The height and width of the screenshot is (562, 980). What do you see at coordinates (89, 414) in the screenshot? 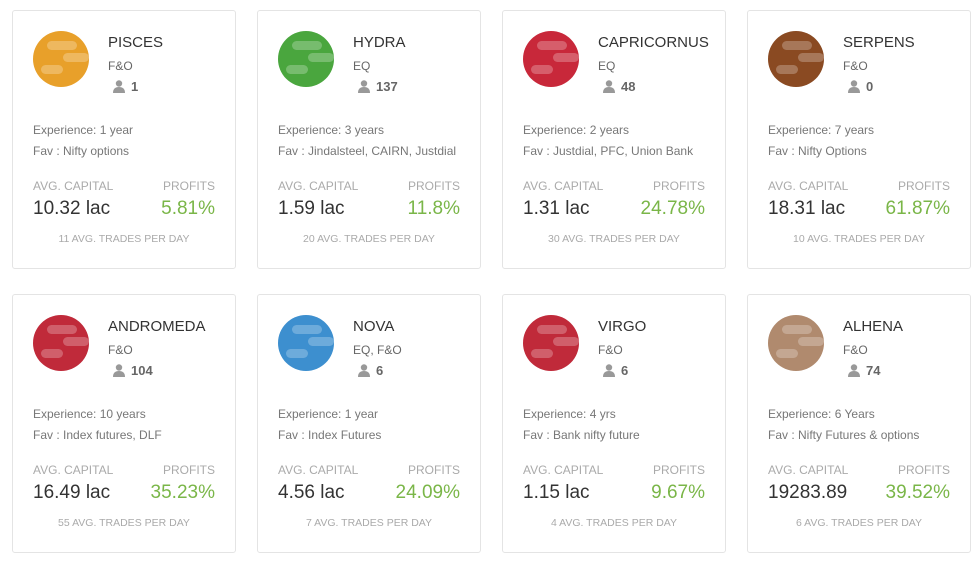
I see `experience: Experience: 10 years` at bounding box center [89, 414].